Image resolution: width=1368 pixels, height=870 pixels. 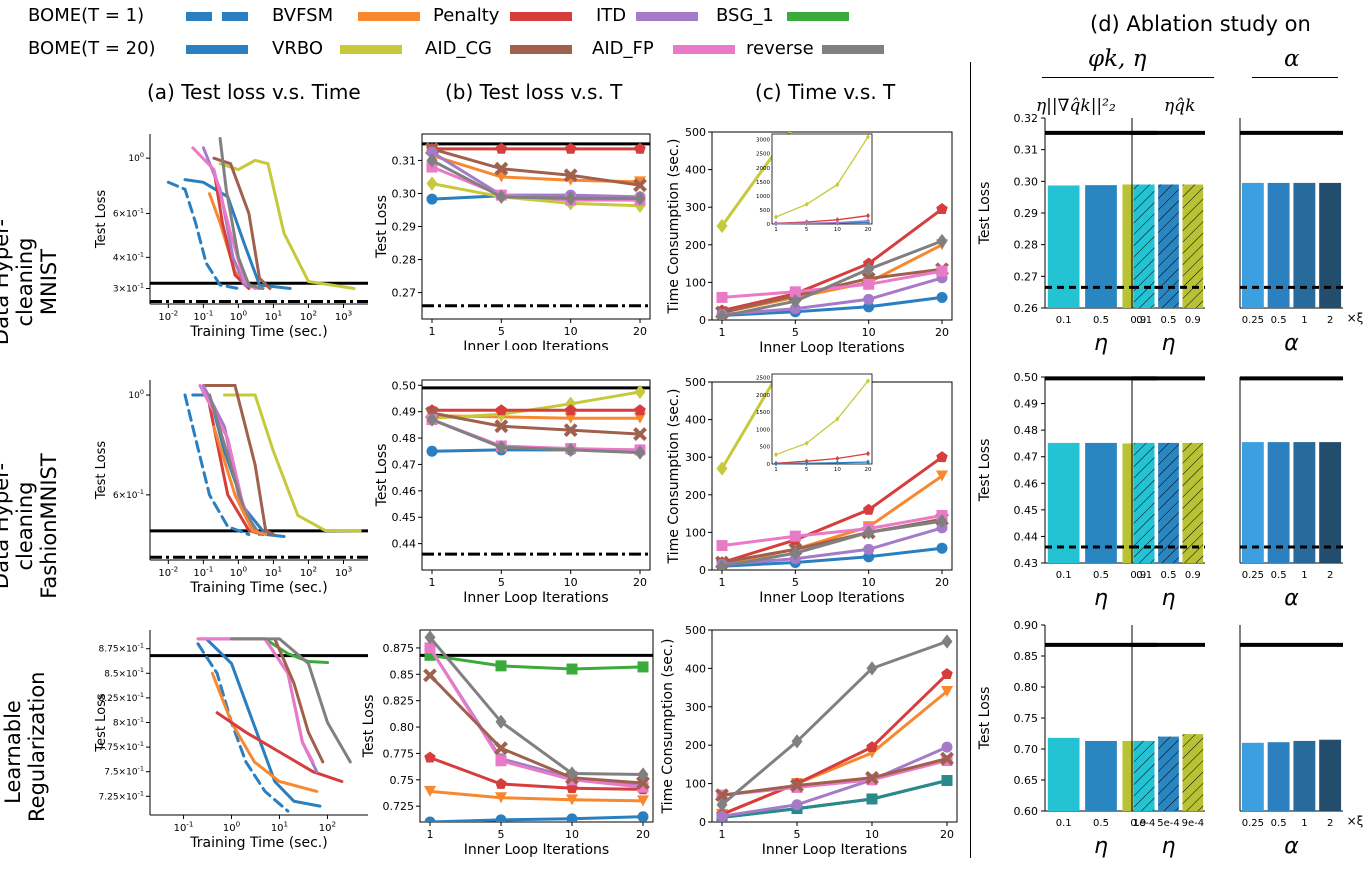 What do you see at coordinates (807, 230) in the screenshot?
I see `inset-x-tick-label: 5` at bounding box center [807, 230].